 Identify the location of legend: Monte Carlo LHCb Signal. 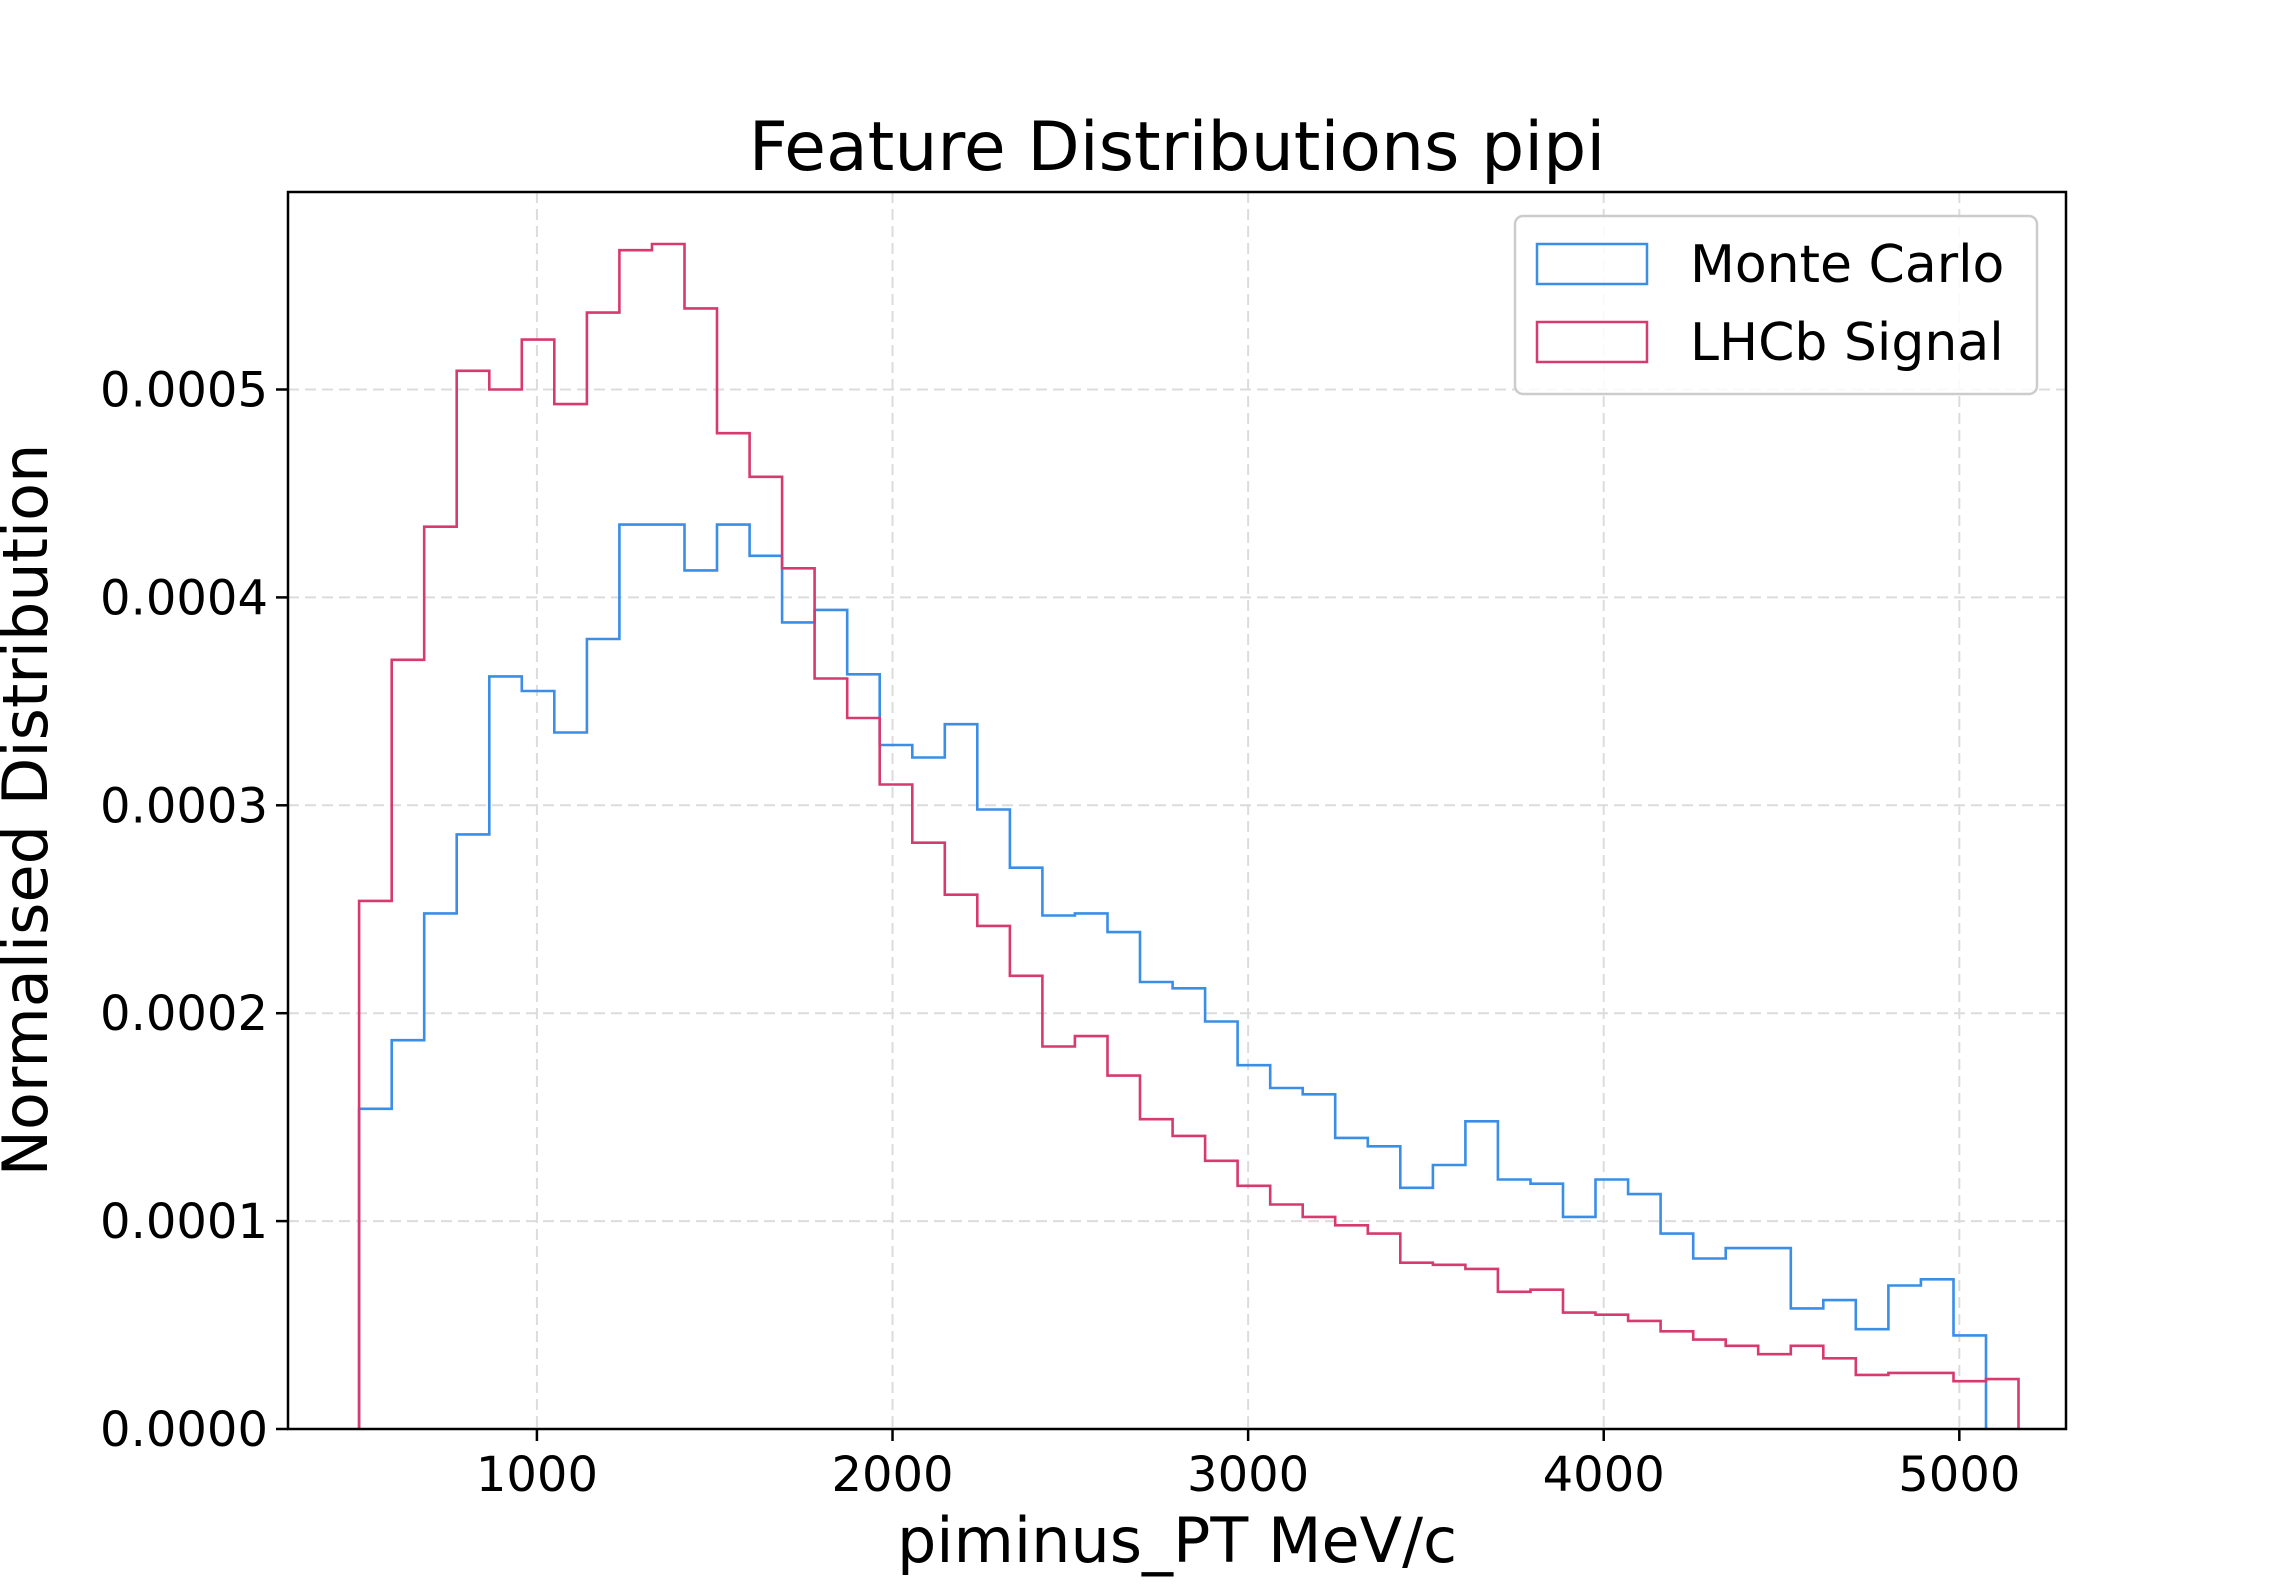
(1776, 305).